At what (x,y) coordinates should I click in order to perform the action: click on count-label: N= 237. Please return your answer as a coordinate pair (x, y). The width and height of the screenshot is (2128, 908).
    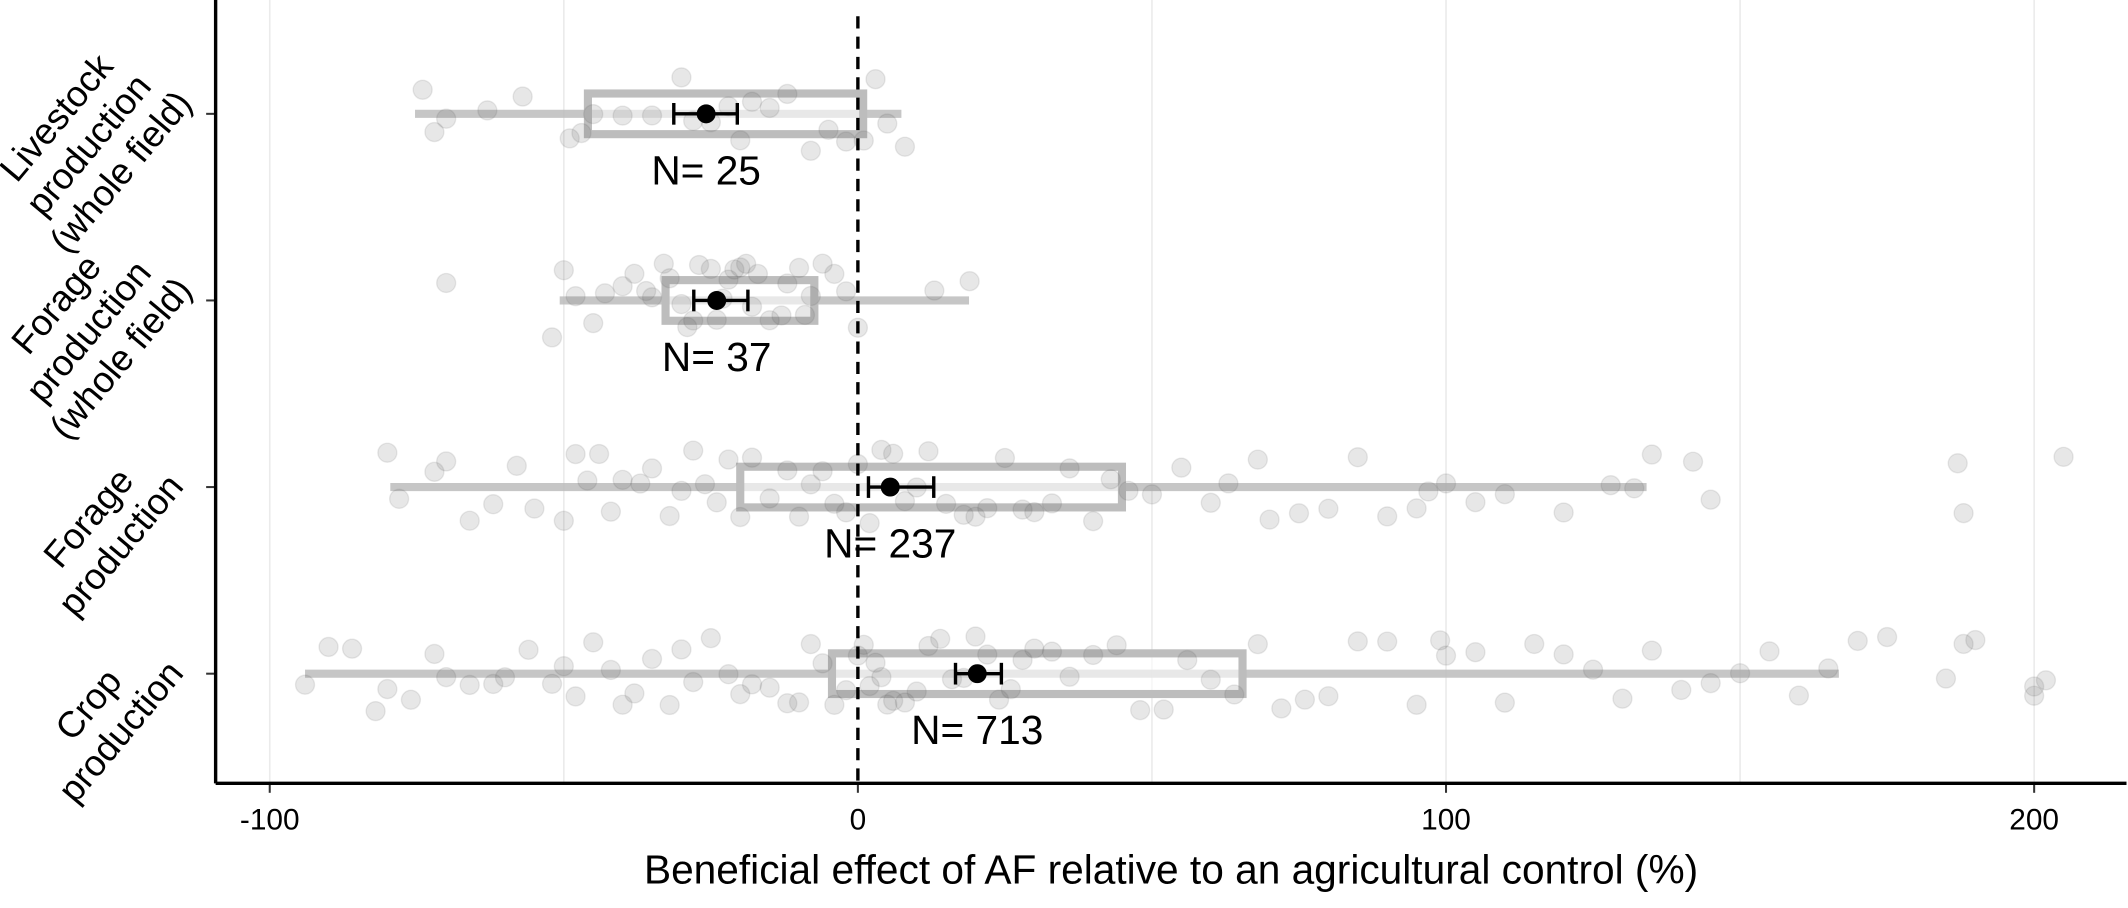
    Looking at the image, I should click on (890, 544).